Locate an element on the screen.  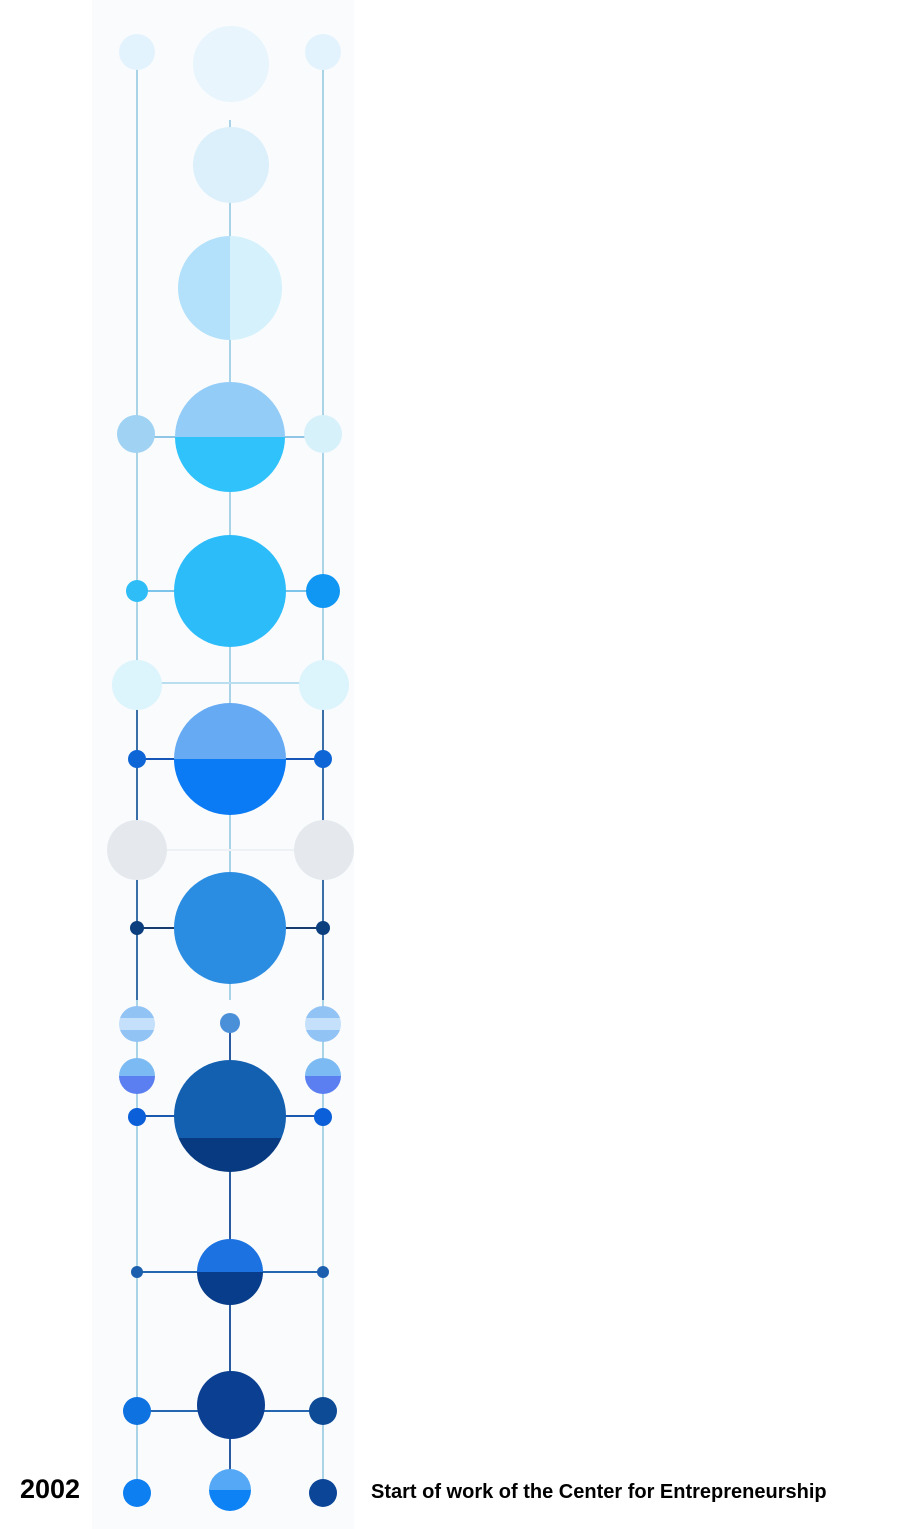
node-r8-center is located at coordinates (230, 928).